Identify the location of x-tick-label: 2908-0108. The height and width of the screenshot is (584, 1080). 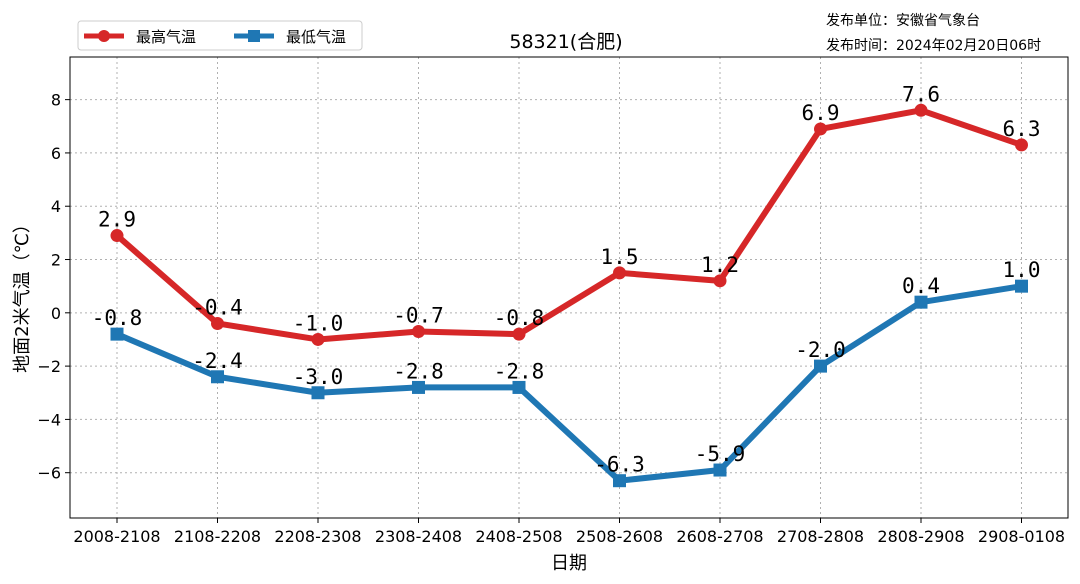
(1021, 536).